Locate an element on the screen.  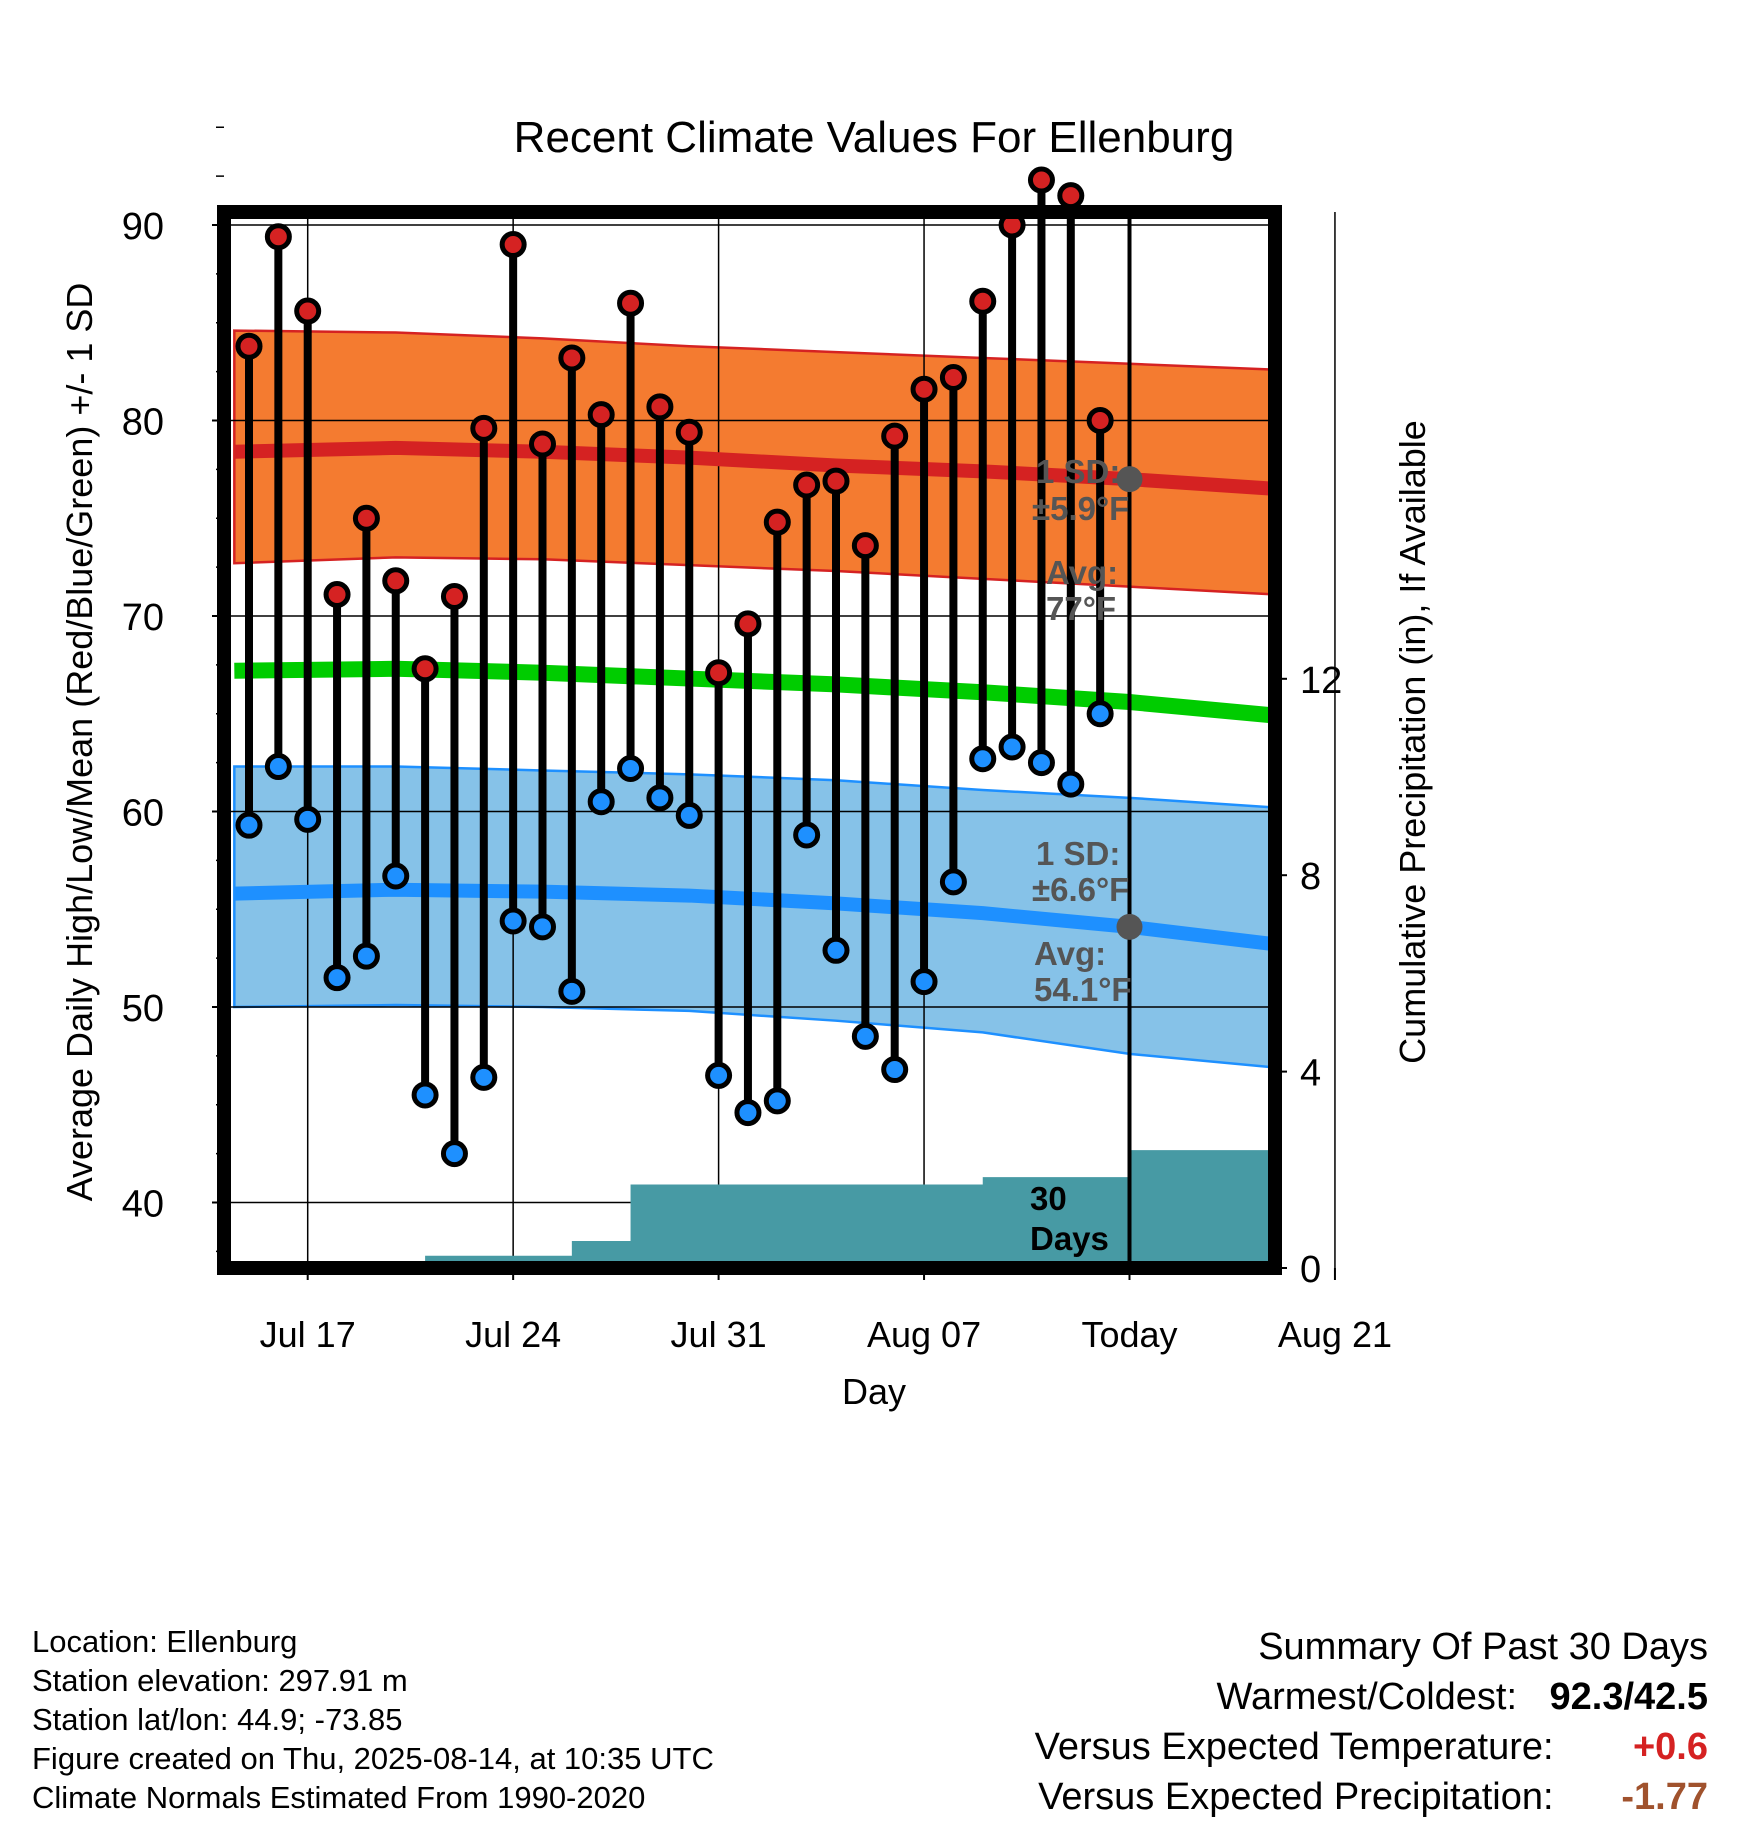
latlon-text: Station lat/lon: 44.9; -73.85 is located at coordinates (217, 1719).